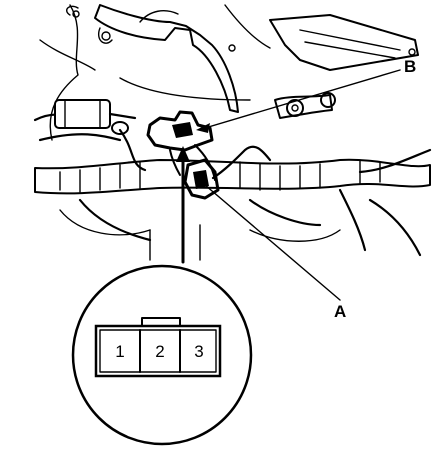 The height and width of the screenshot is (460, 448). Describe the element at coordinates (119, 351) in the screenshot. I see `connector-pin-1: 1` at that location.